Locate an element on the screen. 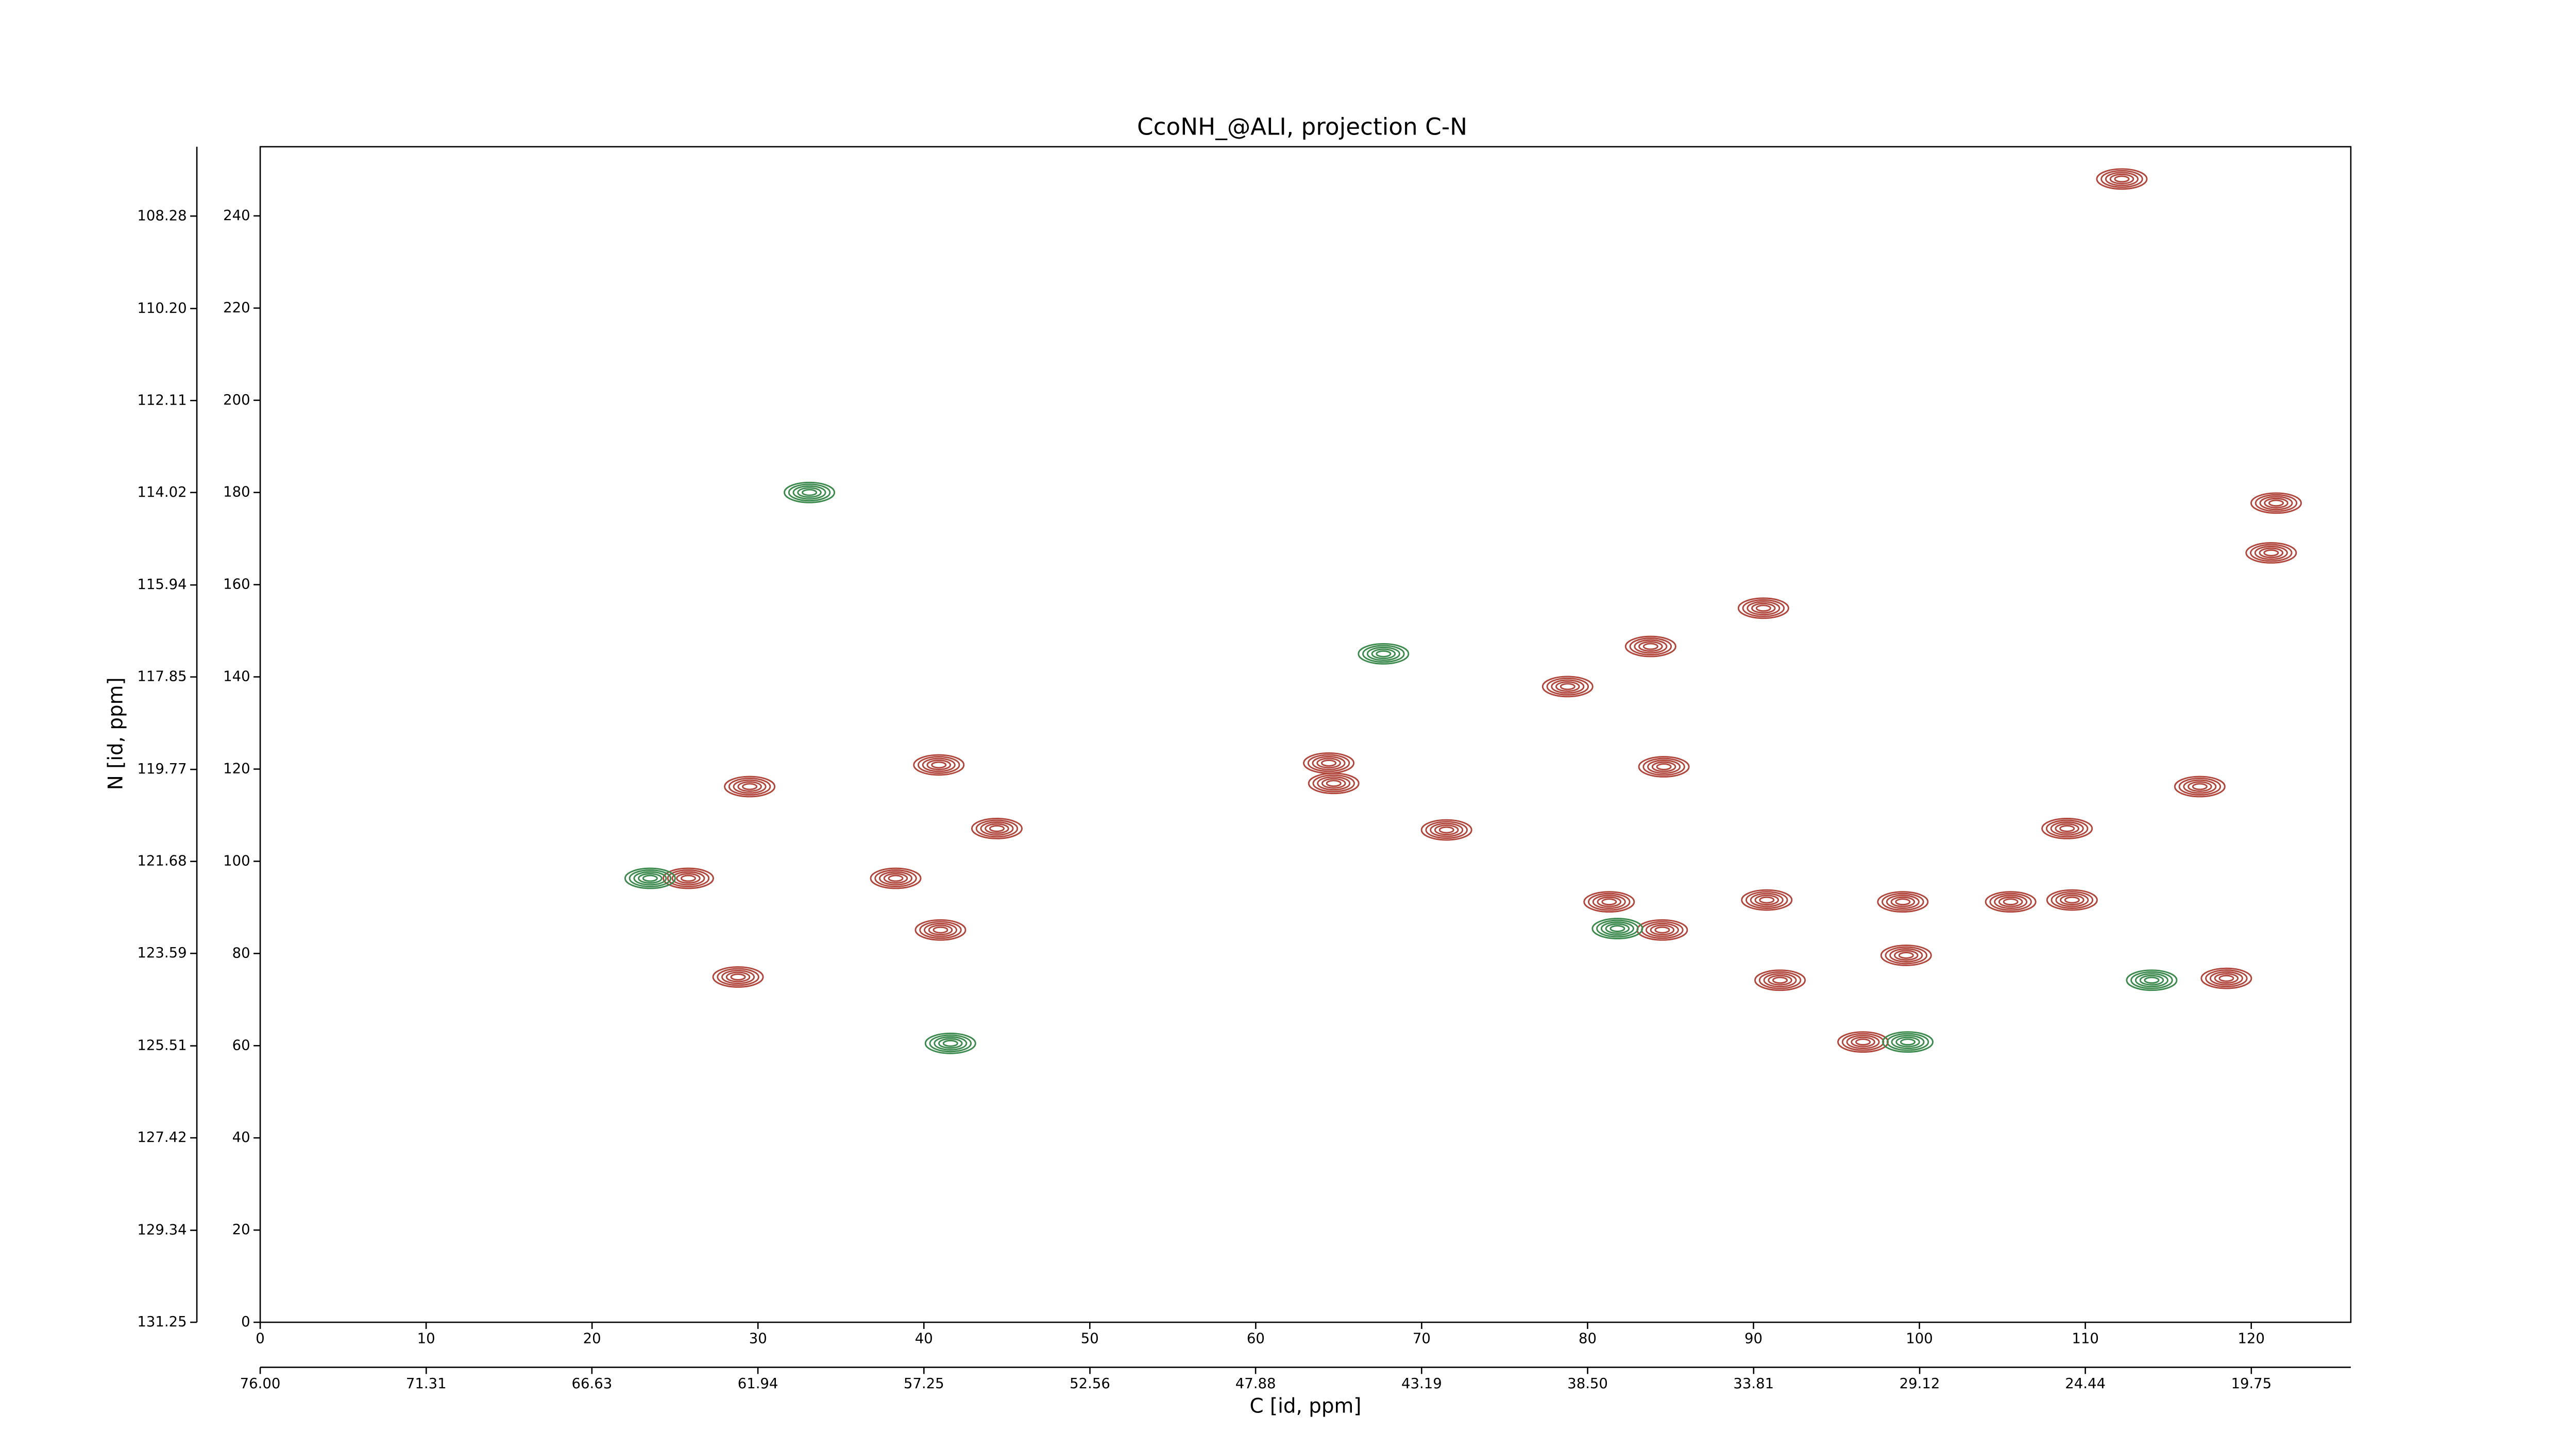  y-tick-label: 60 is located at coordinates (241, 1045).